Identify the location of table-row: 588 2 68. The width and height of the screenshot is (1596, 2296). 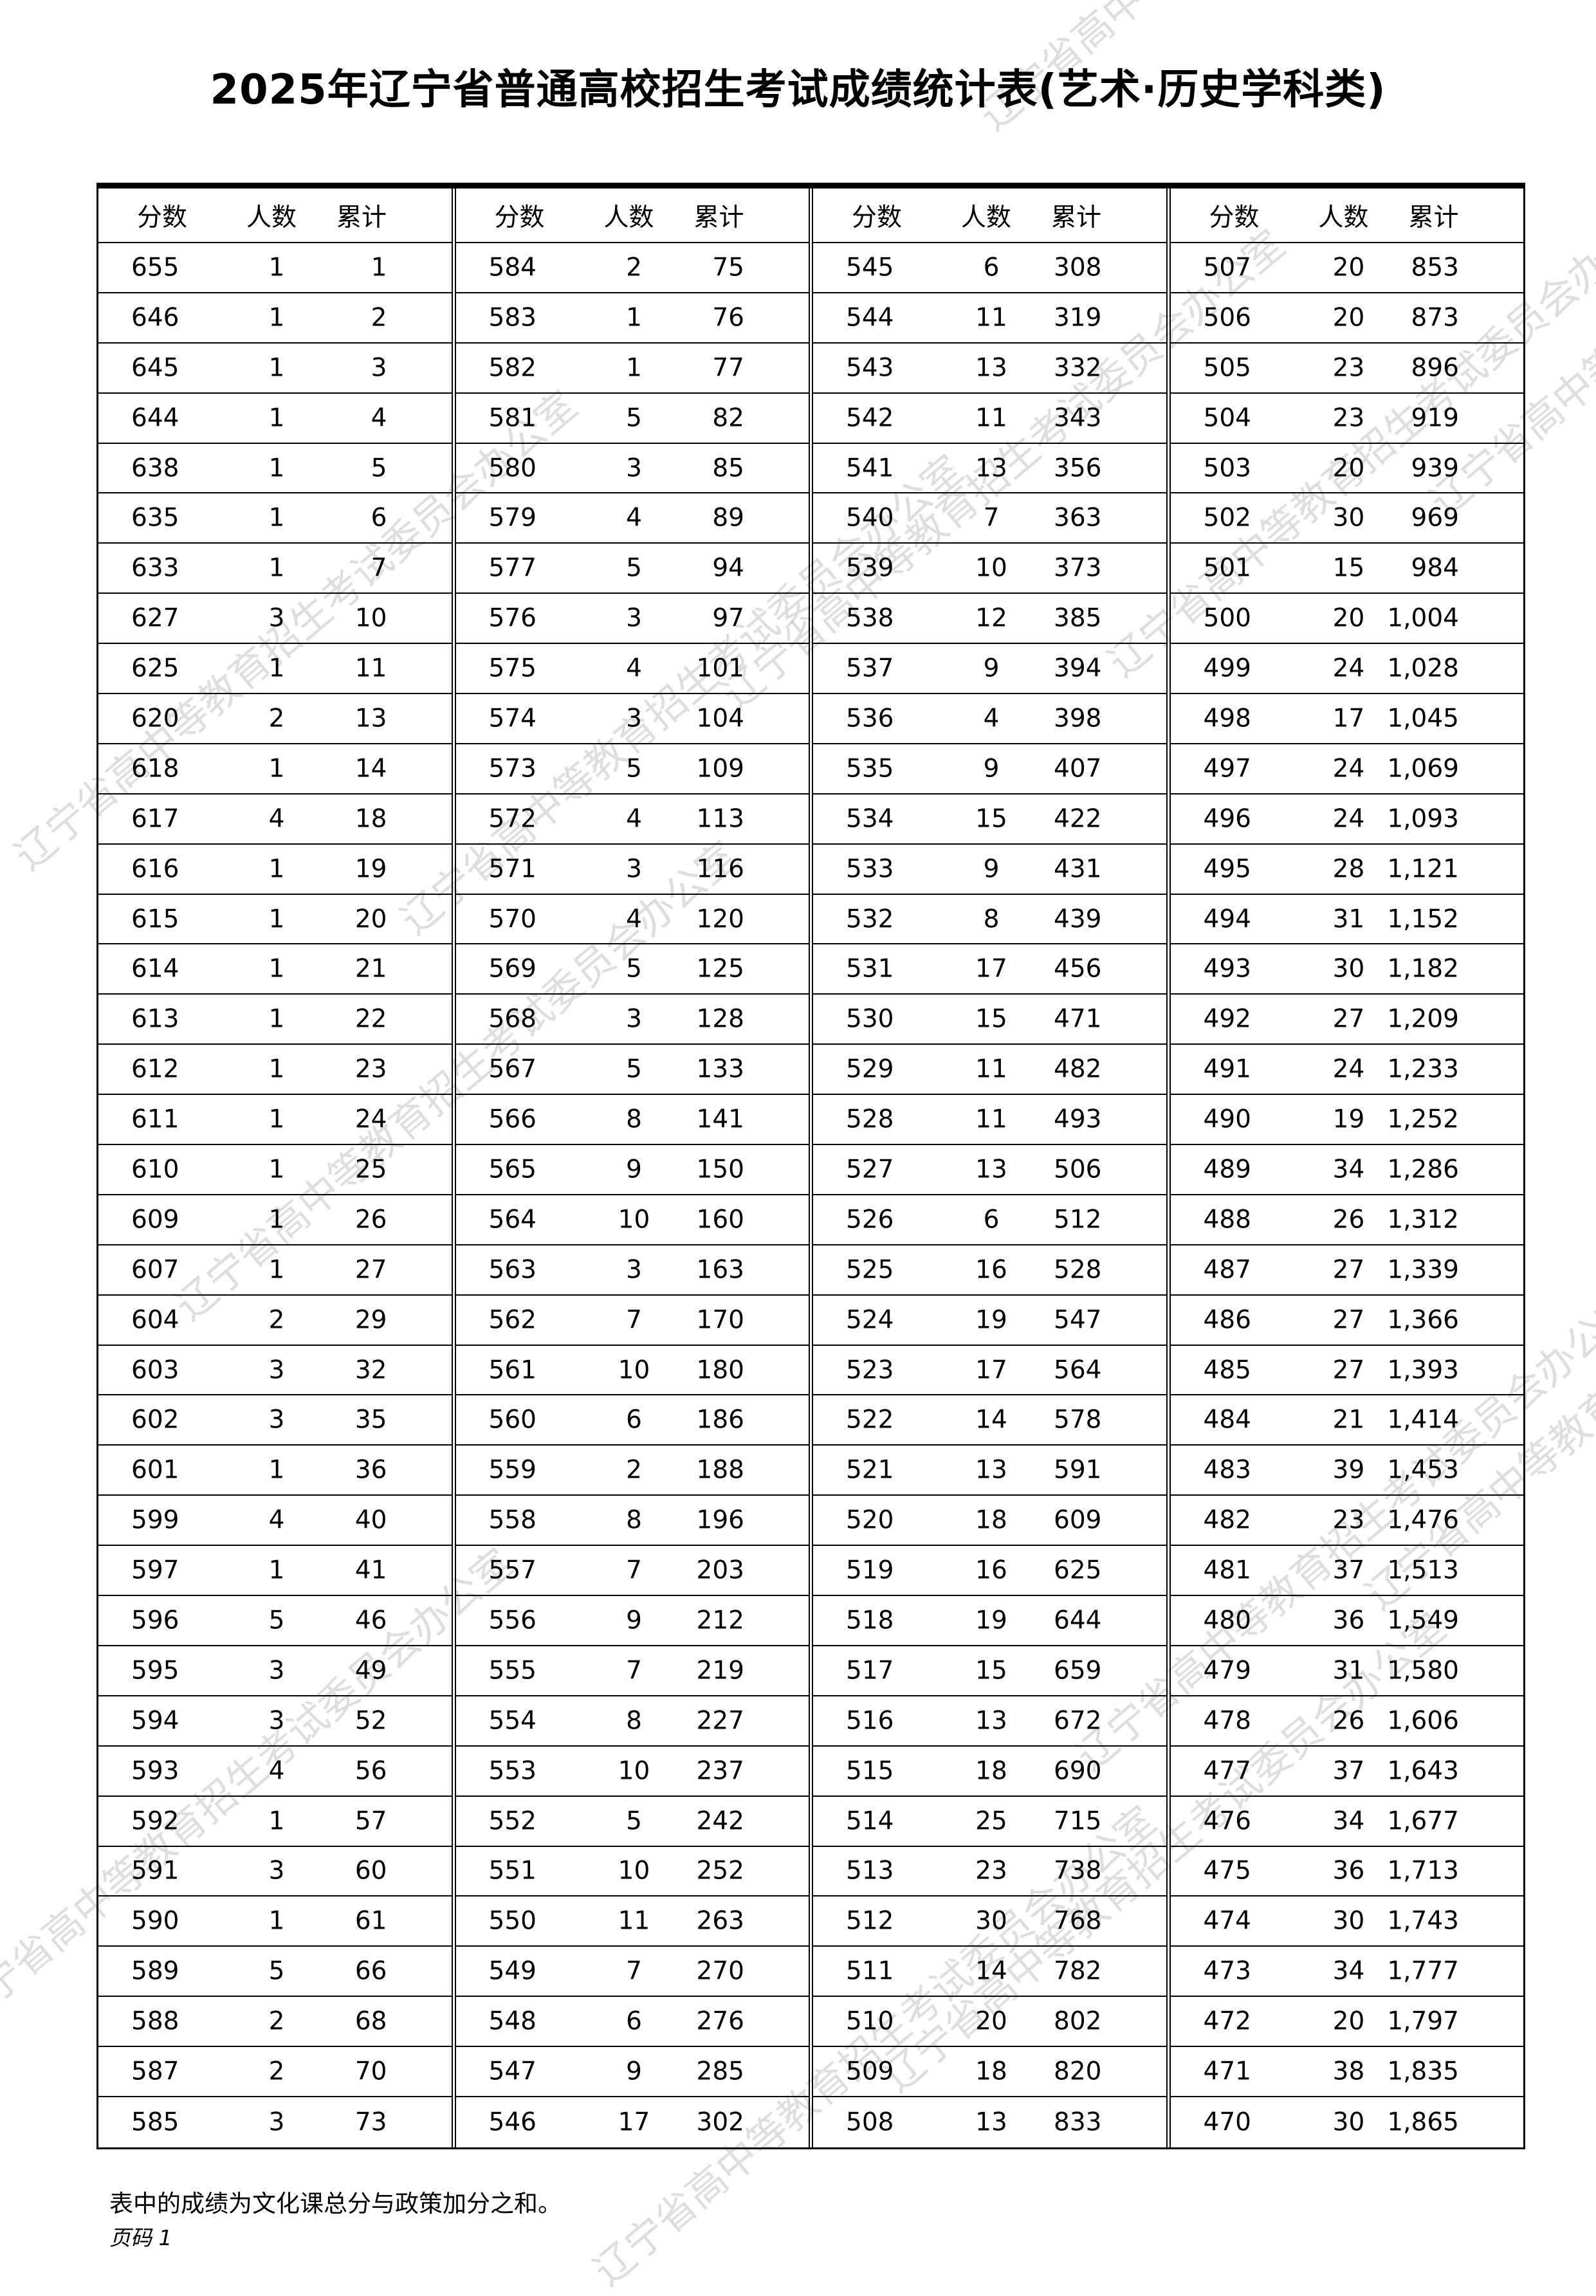
(275, 2022).